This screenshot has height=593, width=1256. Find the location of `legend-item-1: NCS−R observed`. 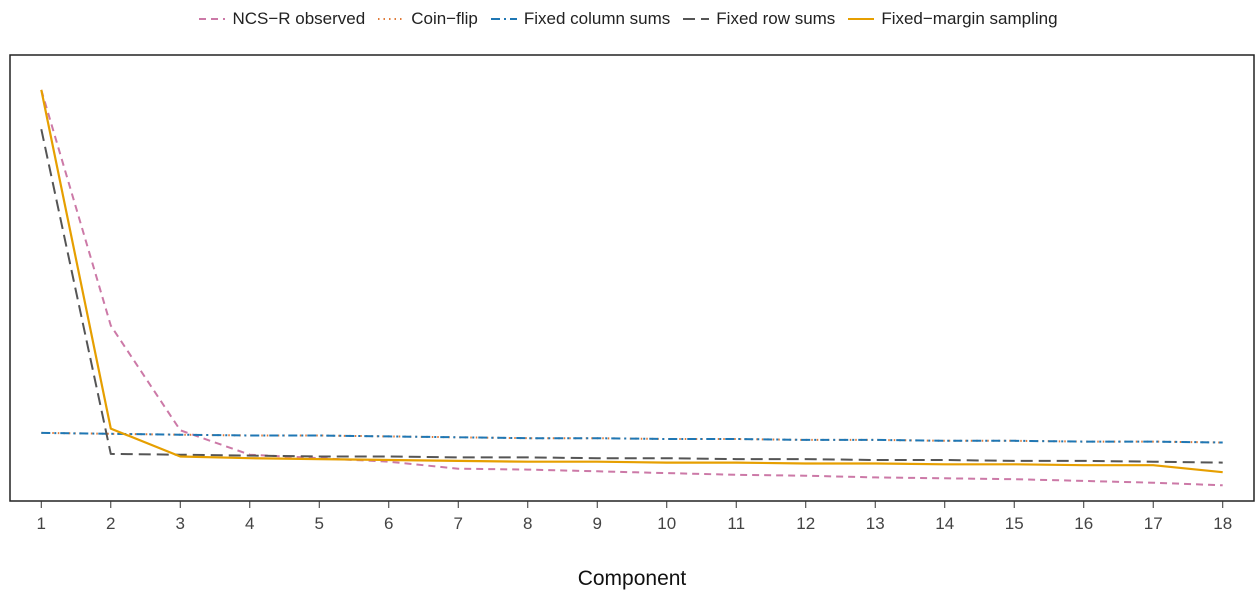

legend-item-1: NCS−R observed is located at coordinates (281, 19).